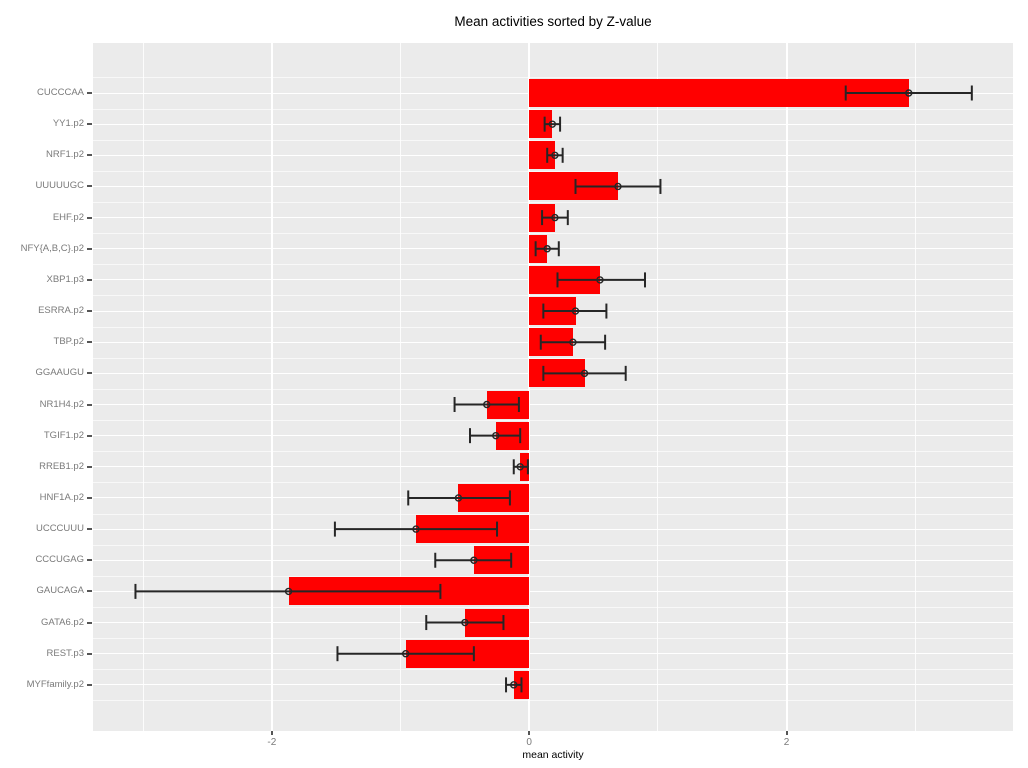  What do you see at coordinates (59, 529) in the screenshot?
I see `y-tick-label: UCCCUUU` at bounding box center [59, 529].